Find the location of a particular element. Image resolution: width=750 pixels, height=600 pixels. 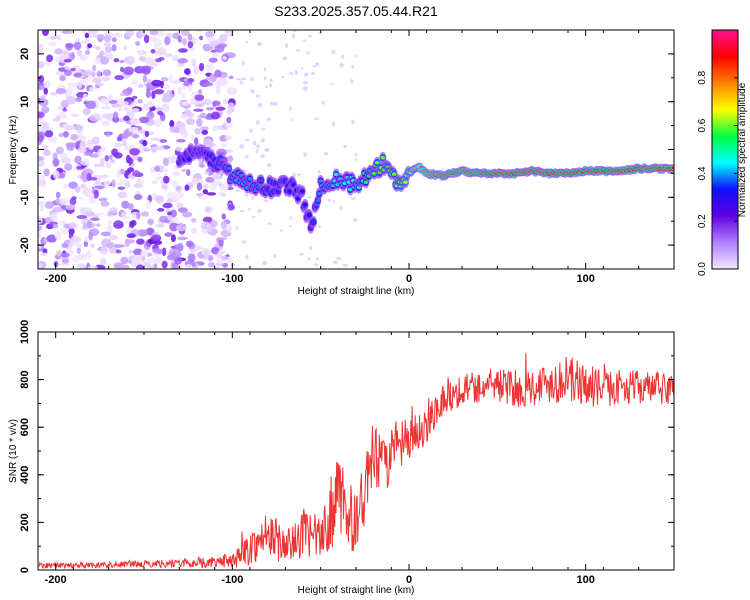

colorbar-gradient is located at coordinates (725, 149).